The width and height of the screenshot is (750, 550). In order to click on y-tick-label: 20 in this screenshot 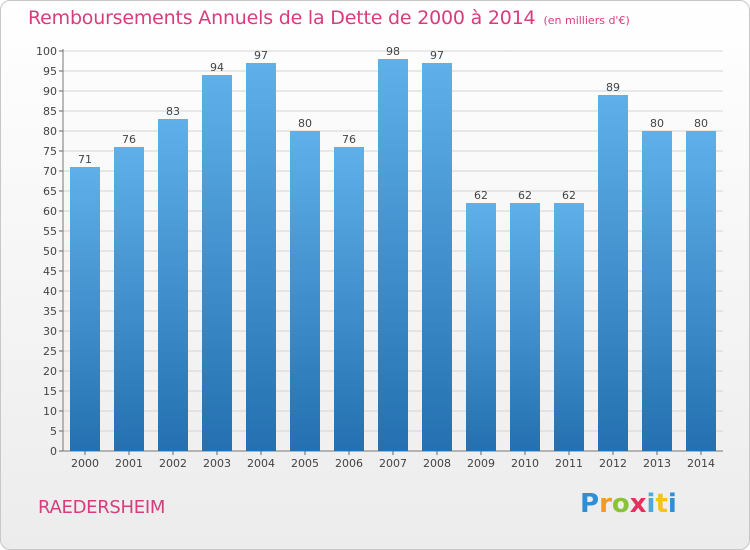, I will do `click(50, 371)`.